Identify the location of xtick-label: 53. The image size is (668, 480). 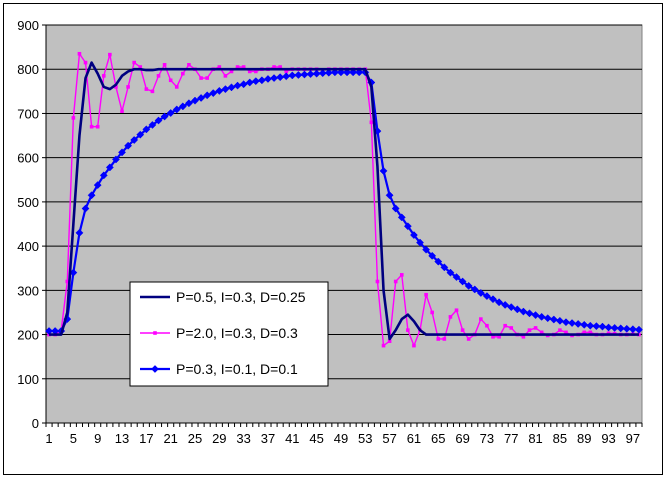
(365, 438).